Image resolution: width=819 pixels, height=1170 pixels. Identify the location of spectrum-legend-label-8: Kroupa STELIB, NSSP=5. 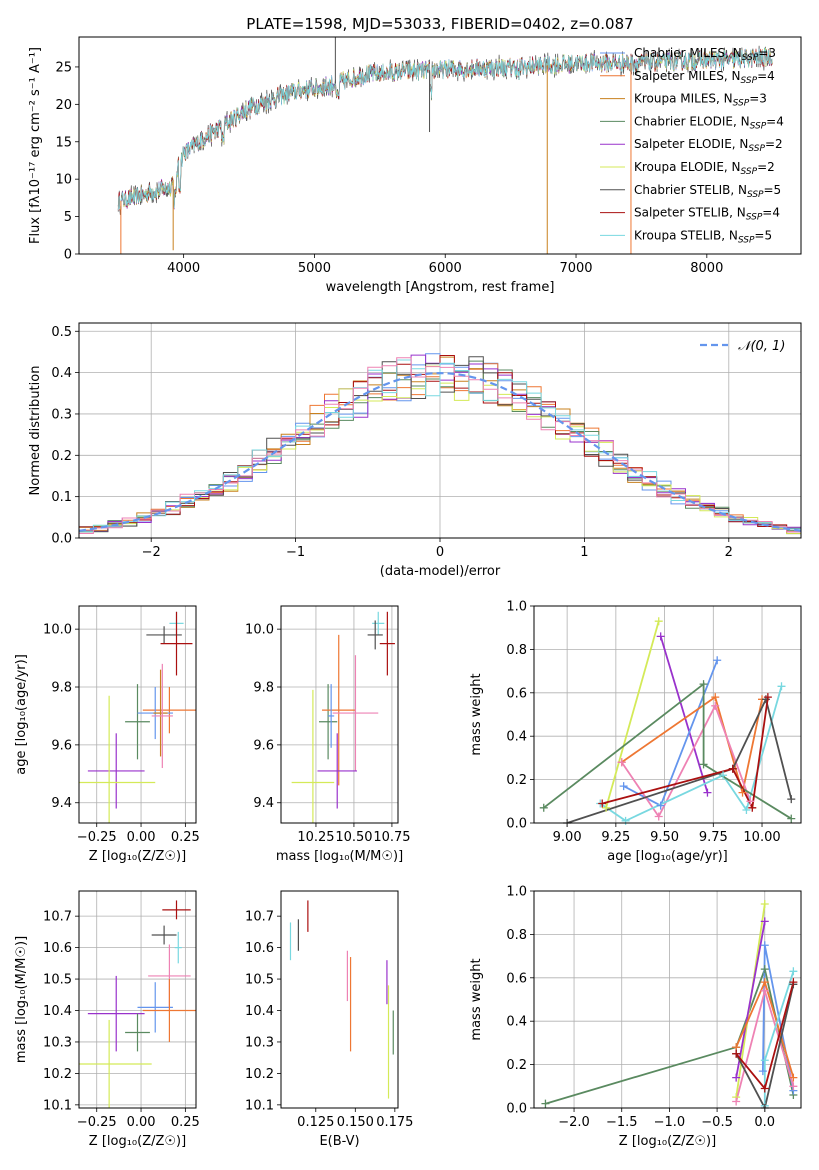
(703, 236).